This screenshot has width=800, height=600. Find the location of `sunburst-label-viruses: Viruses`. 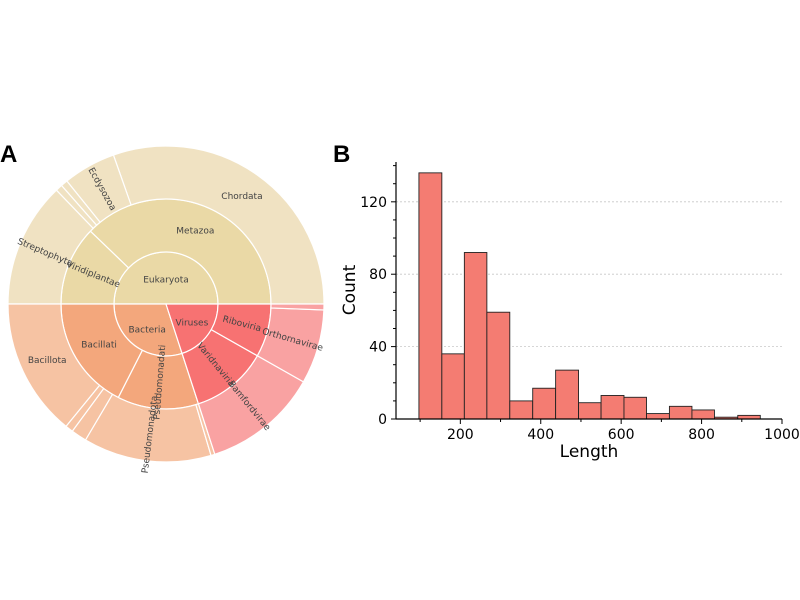

sunburst-label-viruses: Viruses is located at coordinates (191, 323).